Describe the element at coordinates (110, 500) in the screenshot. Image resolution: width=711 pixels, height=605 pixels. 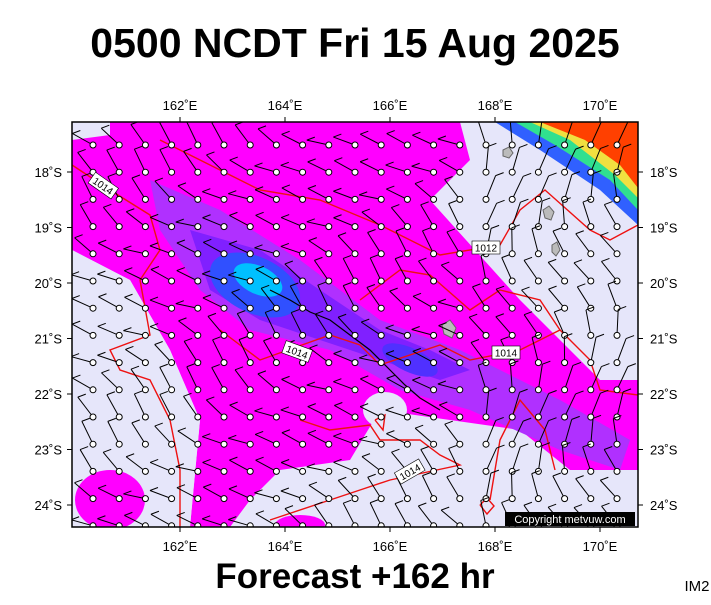
I see `precip-patch` at that location.